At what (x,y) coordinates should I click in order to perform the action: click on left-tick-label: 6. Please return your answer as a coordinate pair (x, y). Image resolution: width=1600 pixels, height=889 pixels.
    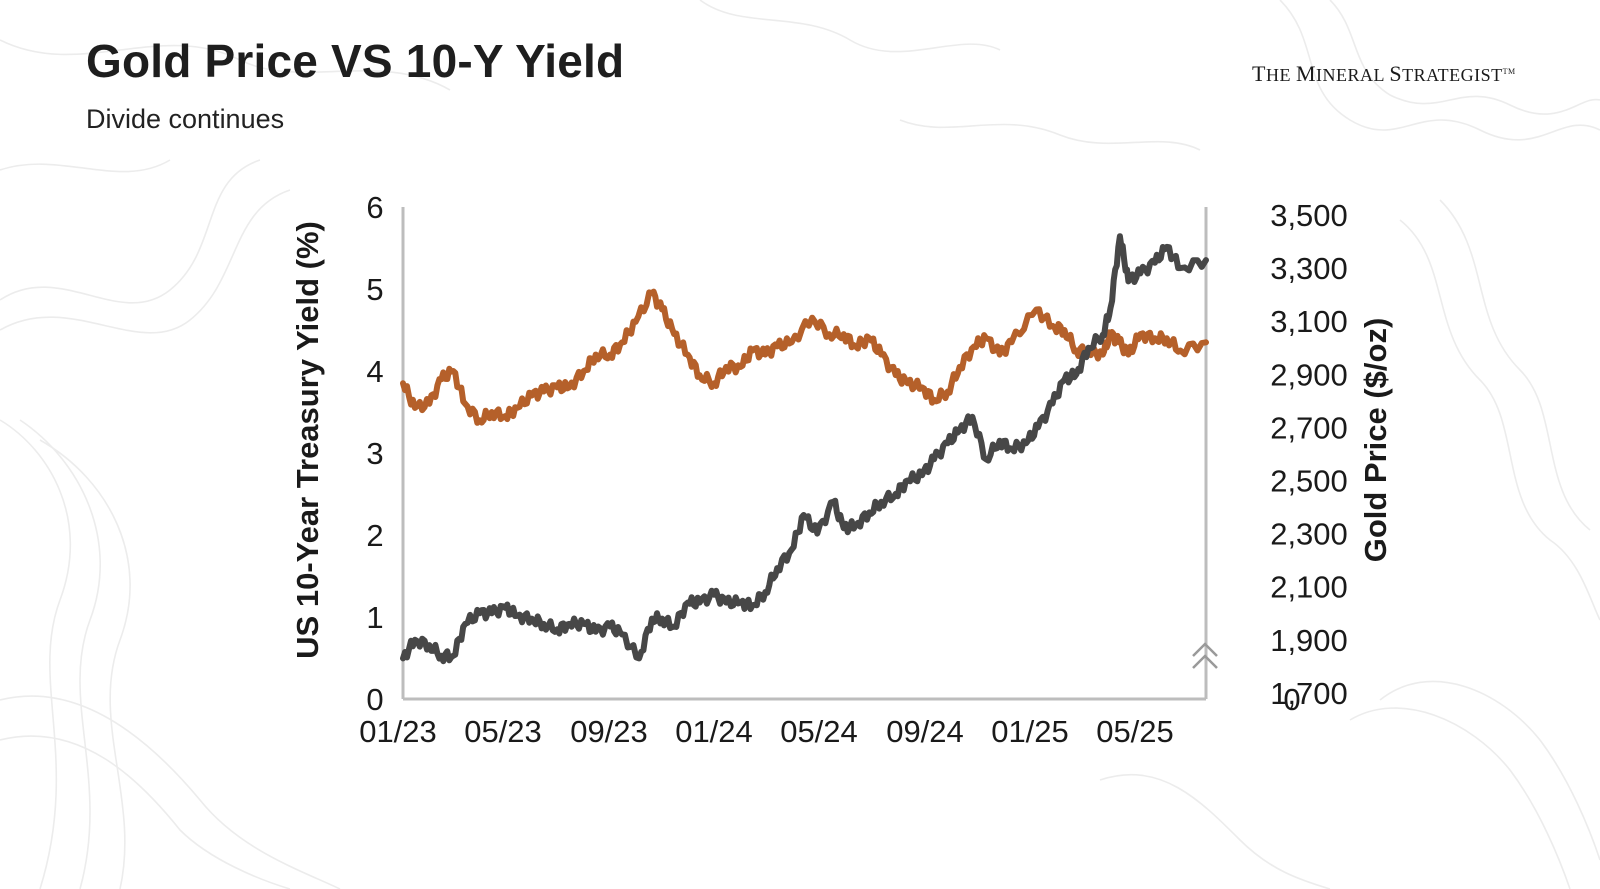
    Looking at the image, I should click on (374, 207).